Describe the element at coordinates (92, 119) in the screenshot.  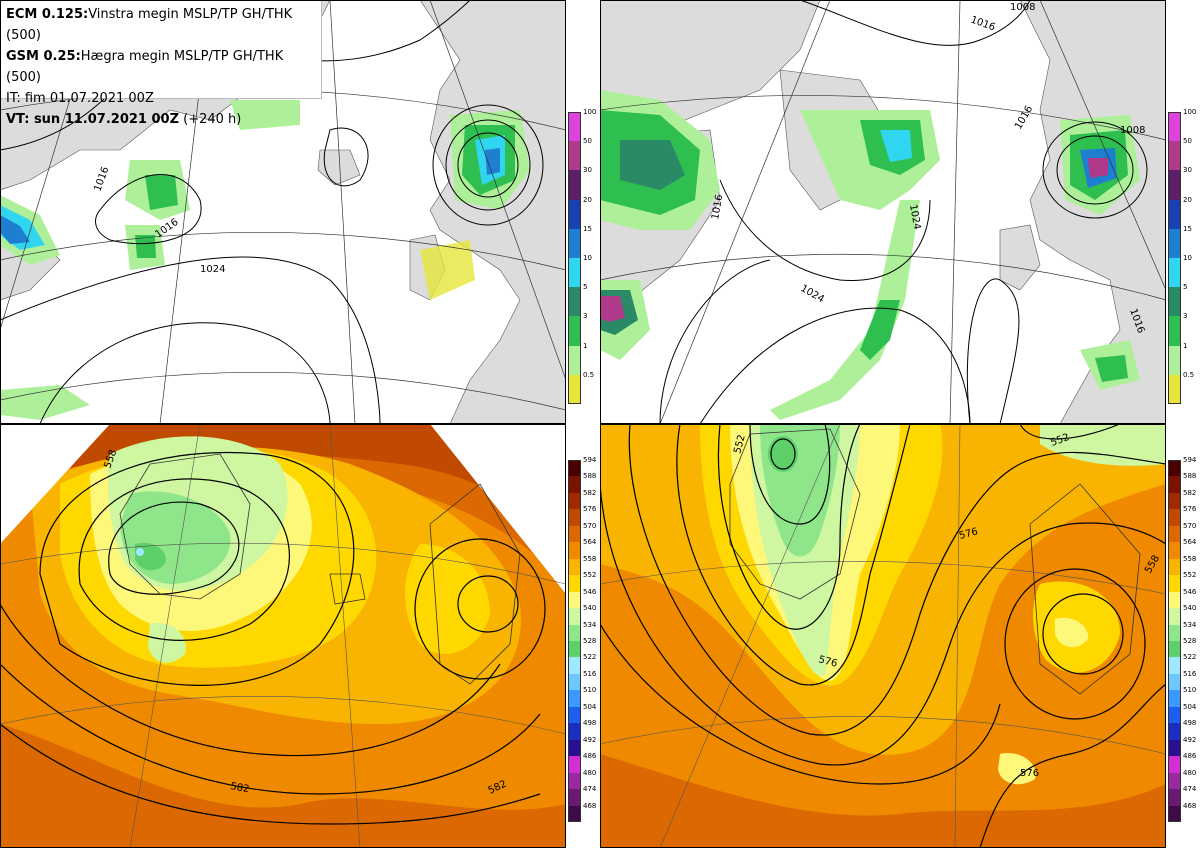
I see `valid-time: VT: sun 11.07.2021 00Z` at that location.